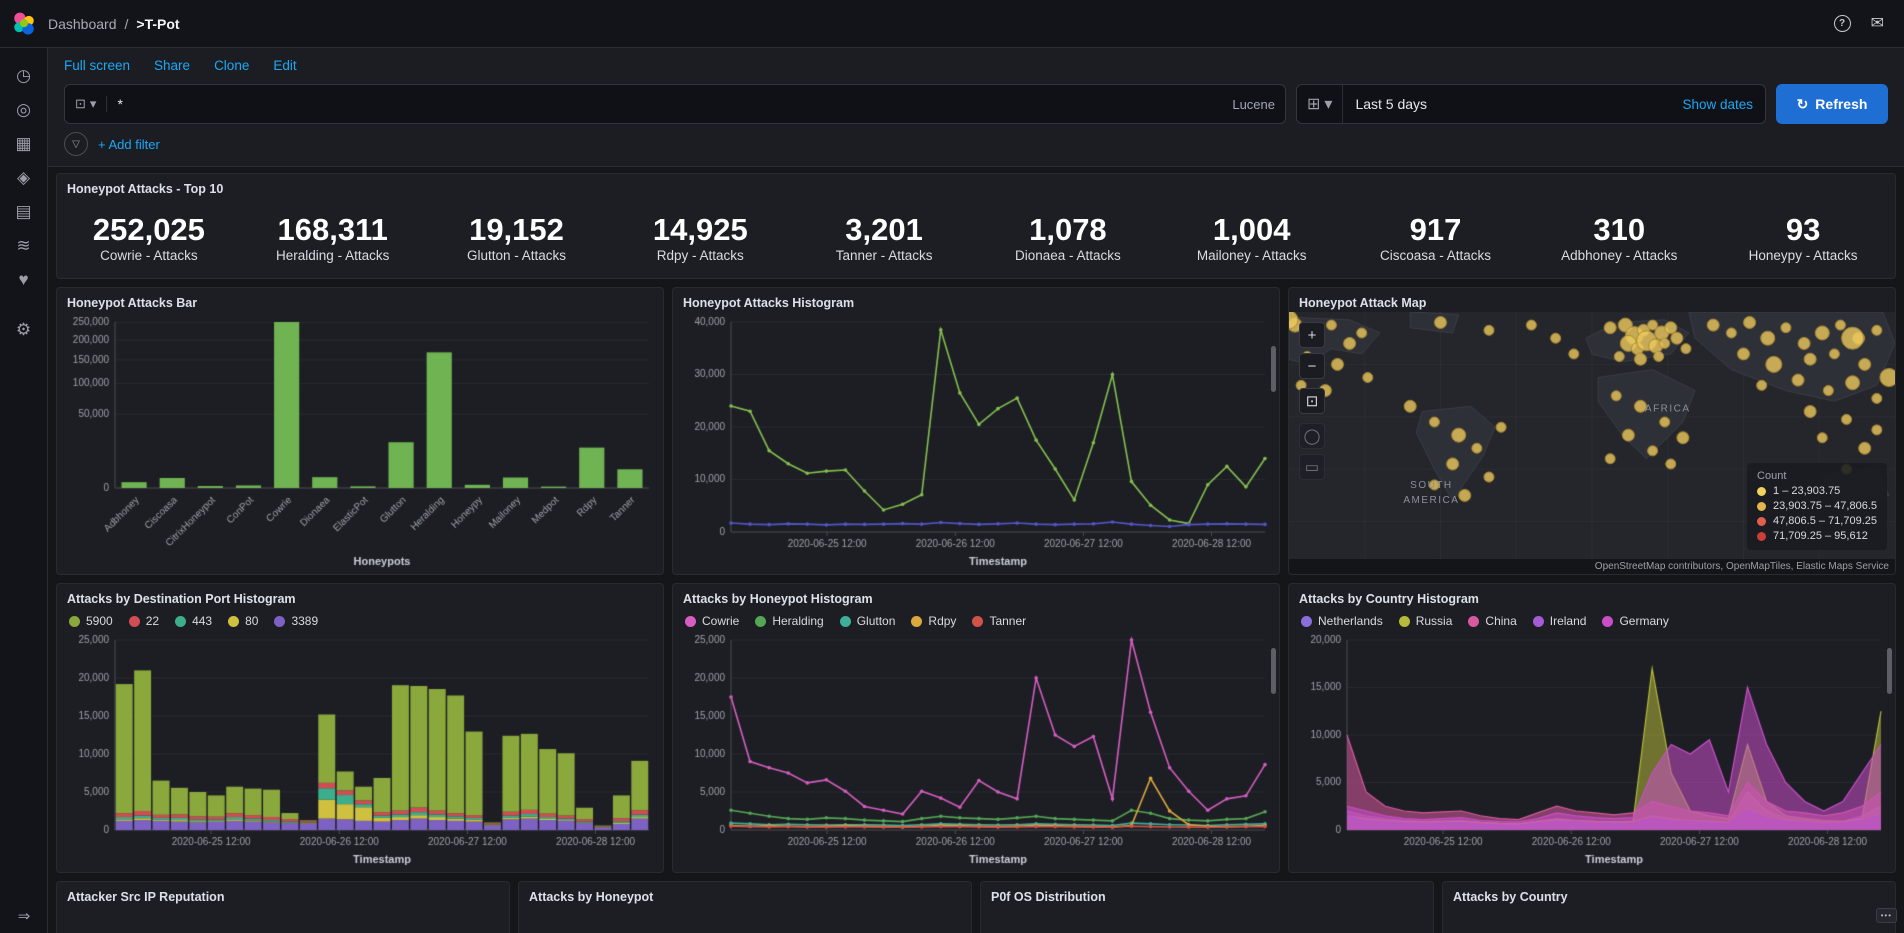  I want to click on metric-heralding: 168,311 Heralding - Attacks, so click(333, 237).